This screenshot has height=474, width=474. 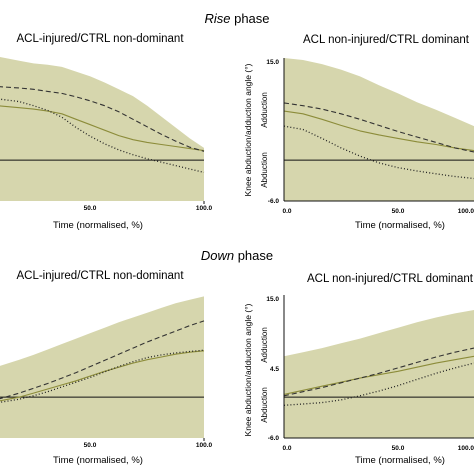 What do you see at coordinates (274, 369) in the screenshot?
I see `y-tick-label: 4.5` at bounding box center [274, 369].